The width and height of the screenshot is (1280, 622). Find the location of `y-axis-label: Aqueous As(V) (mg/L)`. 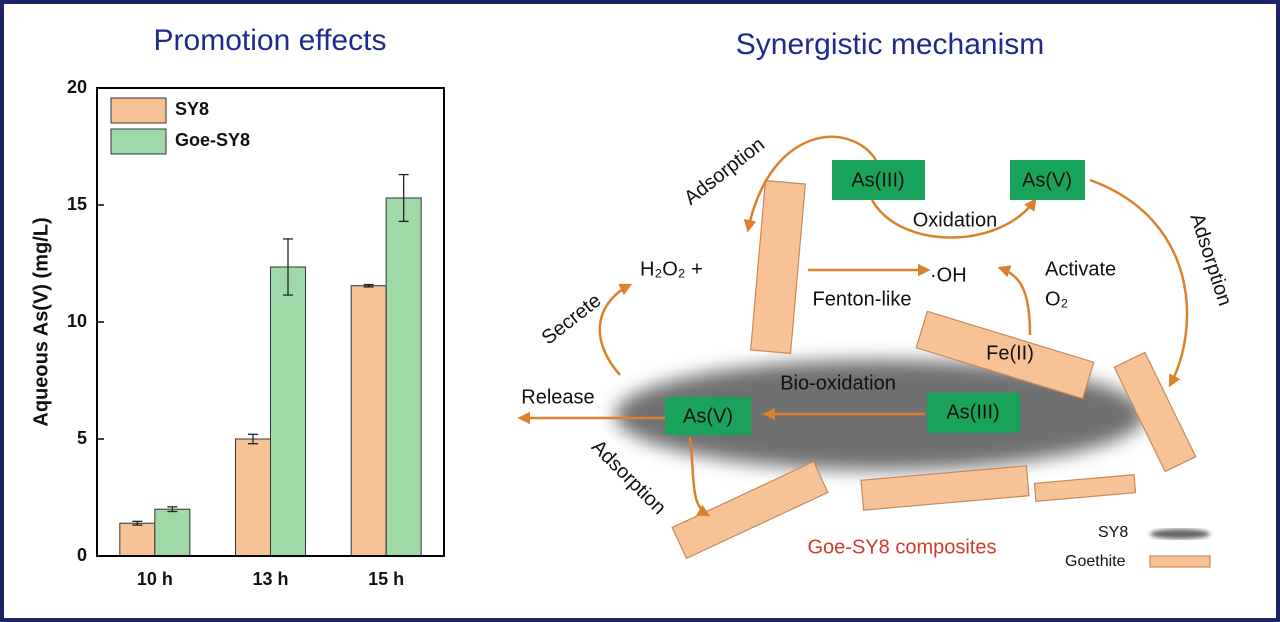

y-axis-label: Aqueous As(V) (mg/L) is located at coordinates (41, 321).